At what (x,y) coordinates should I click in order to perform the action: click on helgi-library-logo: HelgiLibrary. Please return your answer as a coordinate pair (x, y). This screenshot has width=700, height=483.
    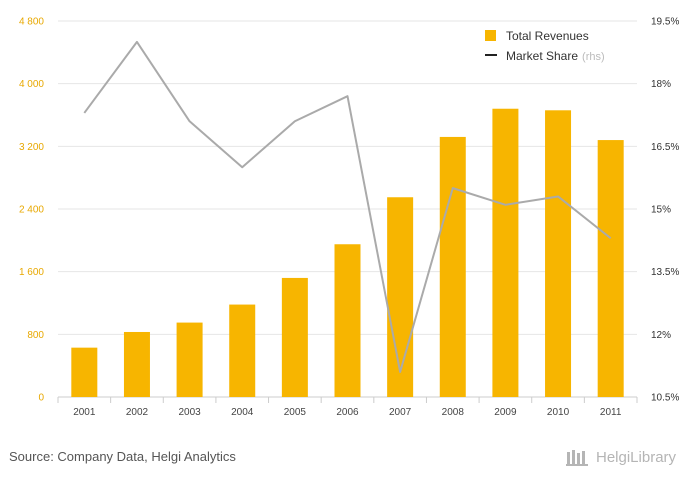
    Looking at the image, I should click on (621, 457).